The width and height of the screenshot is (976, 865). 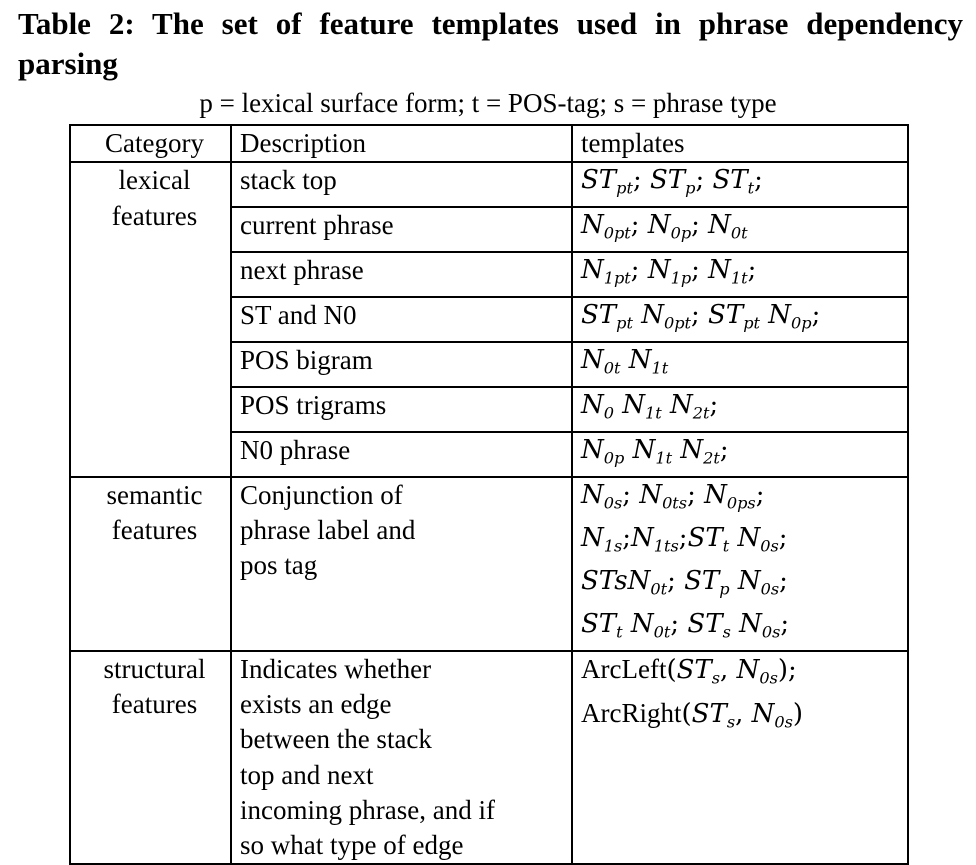 I want to click on templates-cell: STpt; STp; STt;, so click(x=740, y=185).